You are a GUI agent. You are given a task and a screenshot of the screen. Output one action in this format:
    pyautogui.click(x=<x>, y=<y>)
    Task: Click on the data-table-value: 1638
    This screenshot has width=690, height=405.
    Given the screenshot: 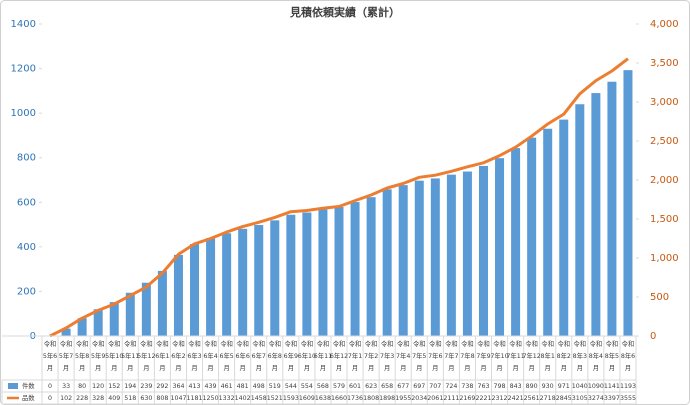 What is the action you would take?
    pyautogui.click(x=323, y=398)
    